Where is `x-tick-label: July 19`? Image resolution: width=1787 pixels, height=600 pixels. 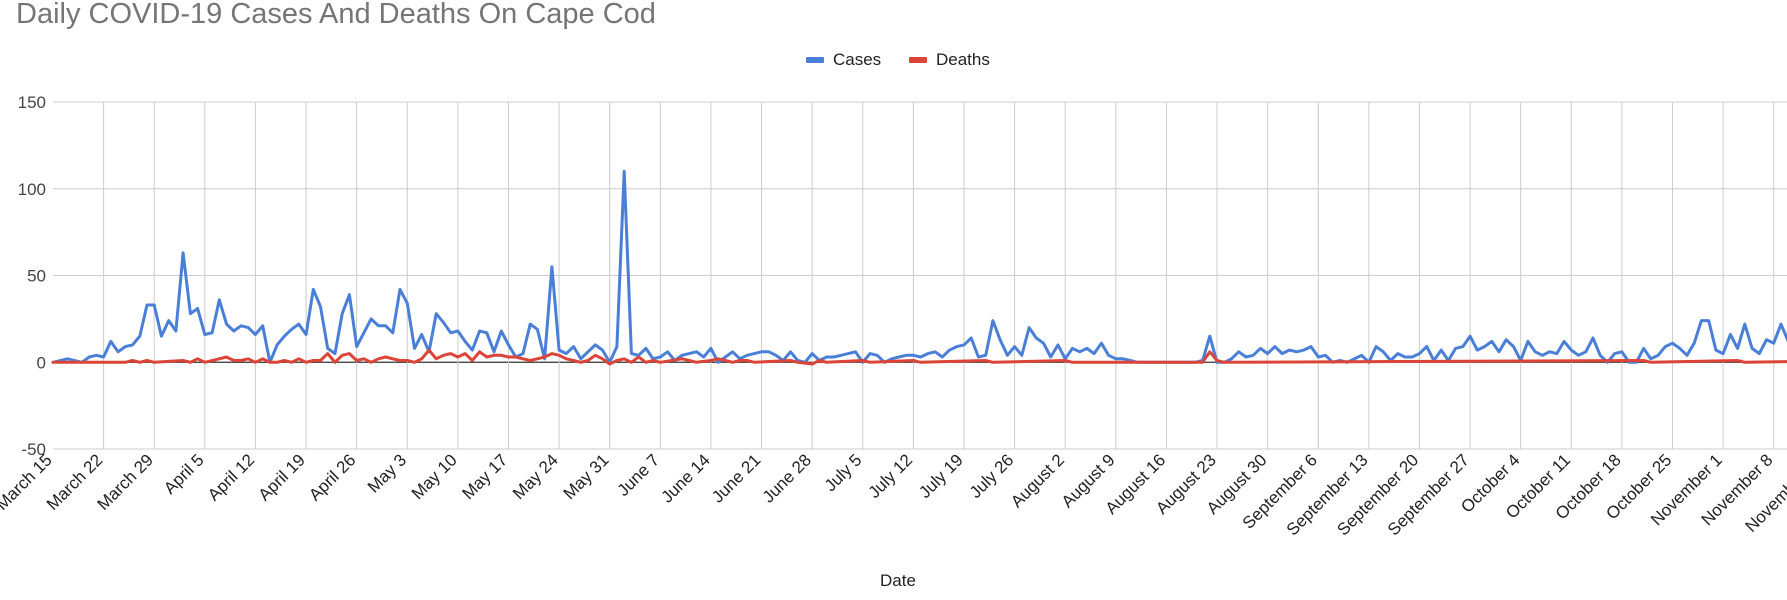
x-tick-label: July 19 is located at coordinates (941, 476).